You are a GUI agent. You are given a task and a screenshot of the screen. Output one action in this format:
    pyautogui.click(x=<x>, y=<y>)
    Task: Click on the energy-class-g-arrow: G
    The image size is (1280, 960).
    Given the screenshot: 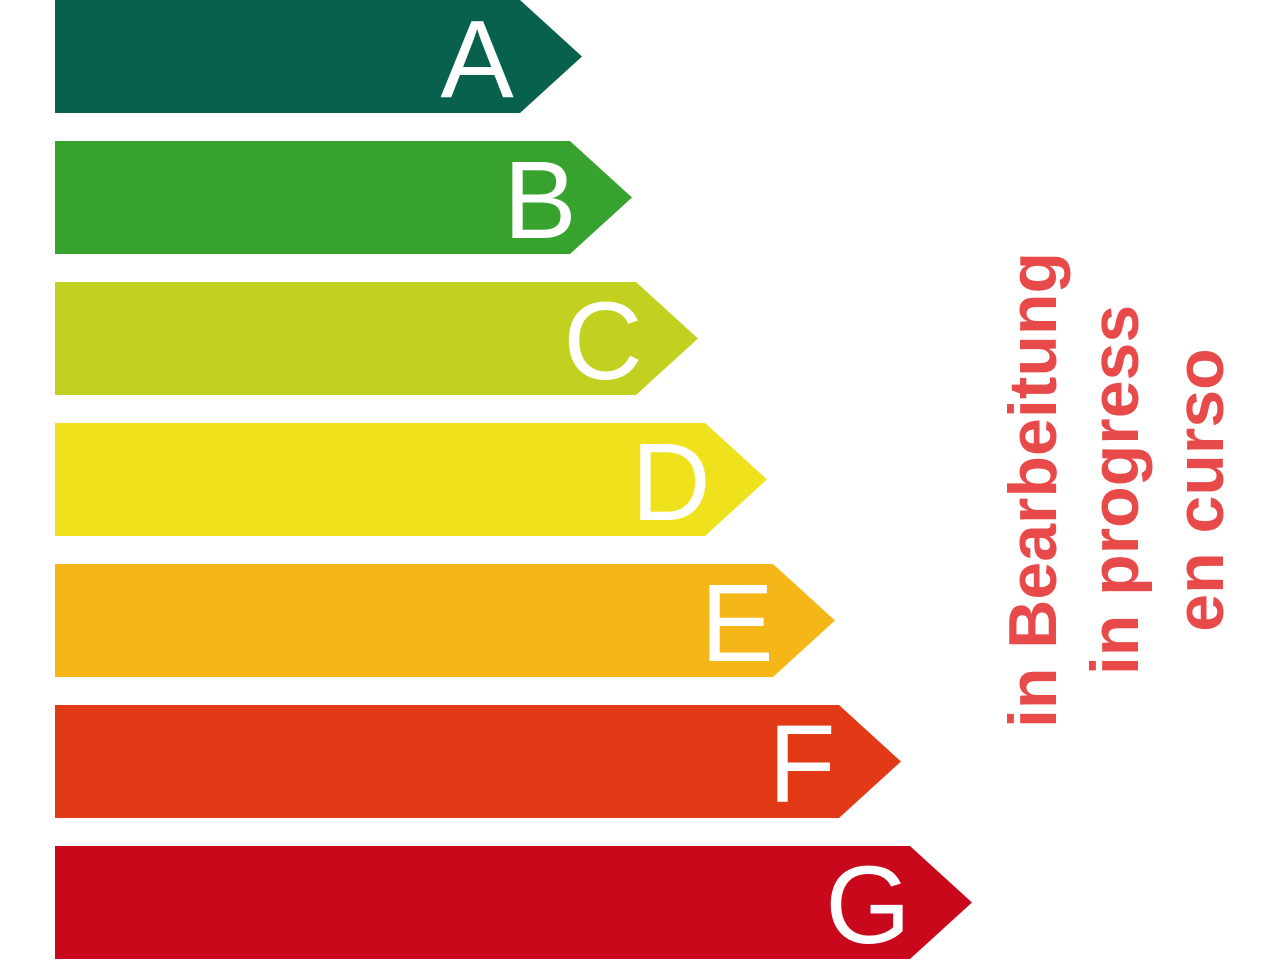 What is the action you would take?
    pyautogui.click(x=513, y=902)
    